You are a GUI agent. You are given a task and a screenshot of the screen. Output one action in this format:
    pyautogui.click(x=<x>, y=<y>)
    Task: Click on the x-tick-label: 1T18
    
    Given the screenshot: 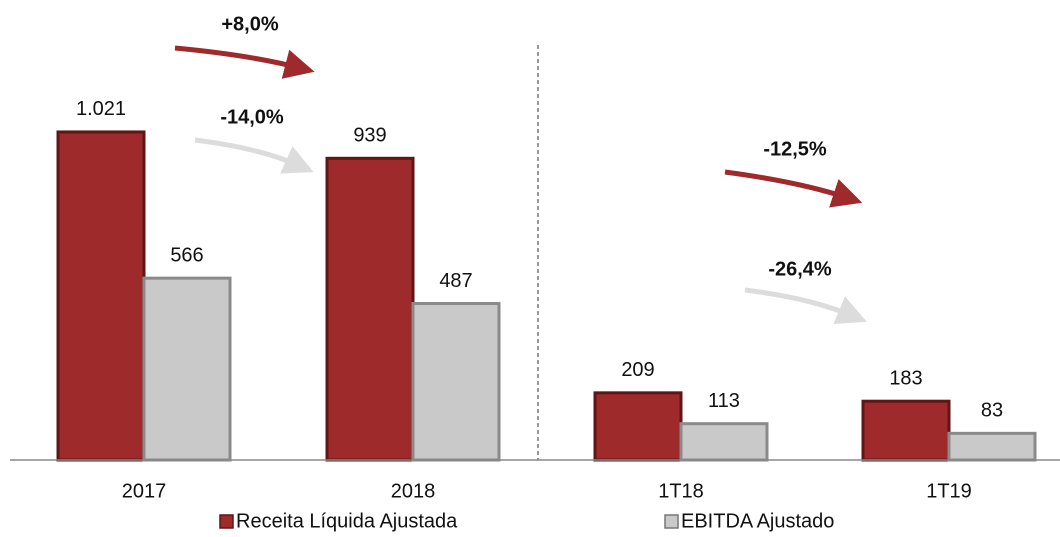 What is the action you would take?
    pyautogui.click(x=681, y=491)
    